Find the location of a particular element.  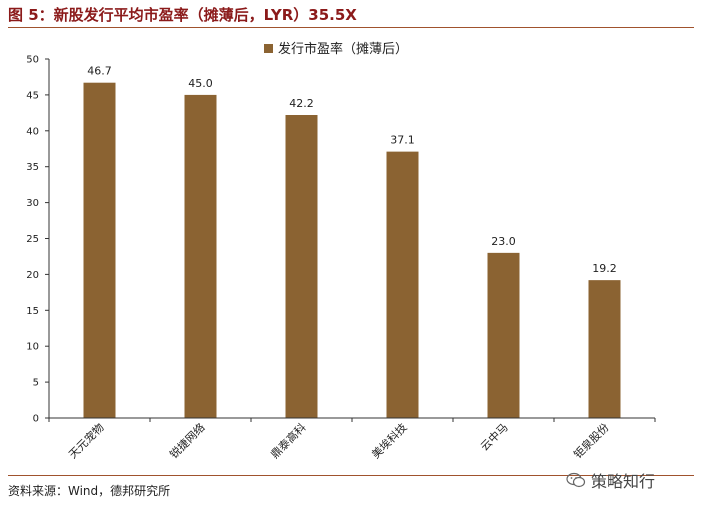

y-tick-label: 35 is located at coordinates (32, 167).